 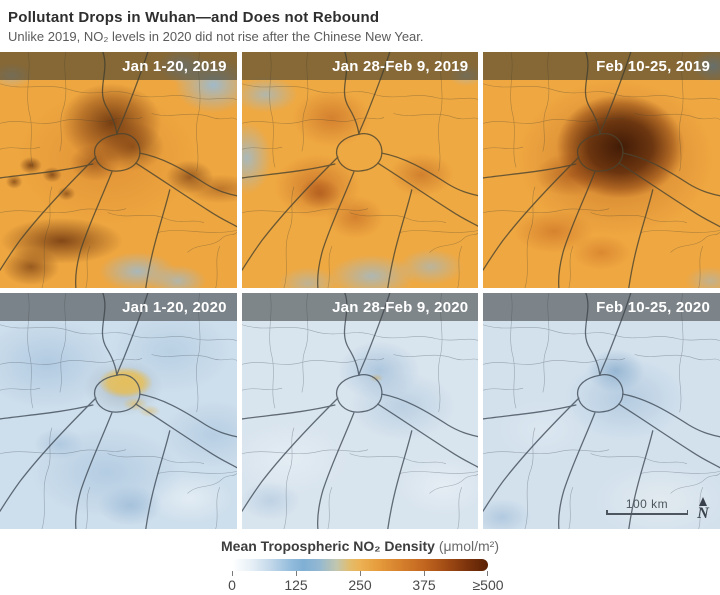 I want to click on colorbar-labels: 0 125 250 375 ≥500, so click(x=365, y=585).